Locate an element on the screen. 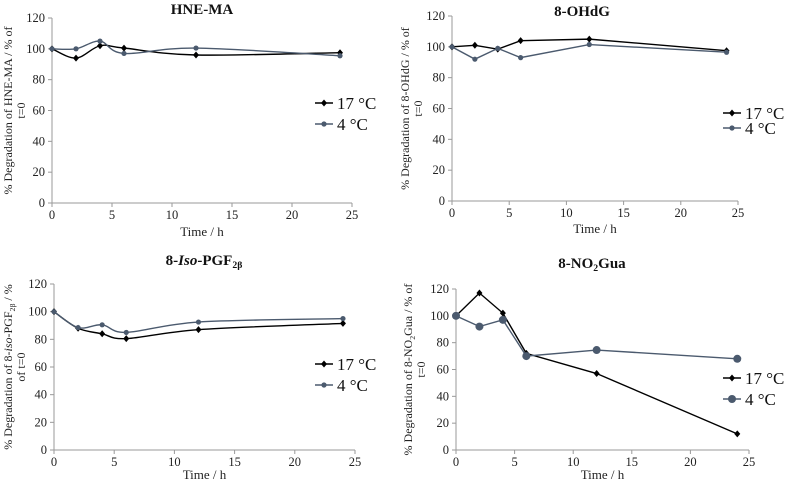 Image resolution: width=787 pixels, height=482 pixels. text-part: % Degradation of 8-OHdG / % of is located at coordinates (405, 108).